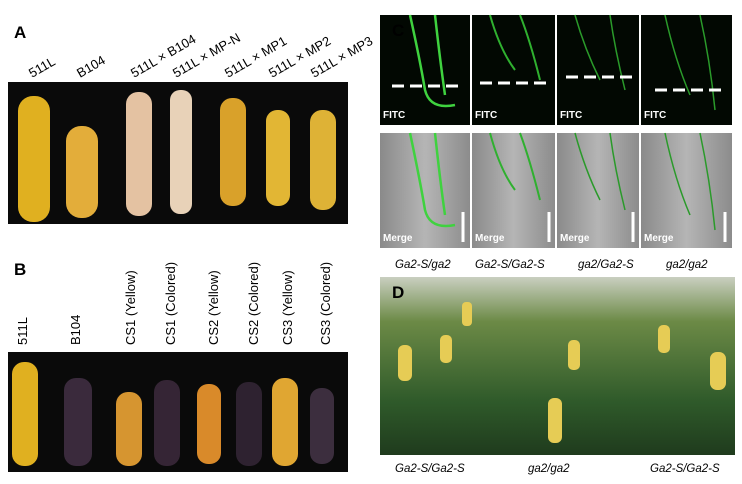 This screenshot has height=484, width=742. Describe the element at coordinates (173, 414) in the screenshot. I see `ears-b` at that location.